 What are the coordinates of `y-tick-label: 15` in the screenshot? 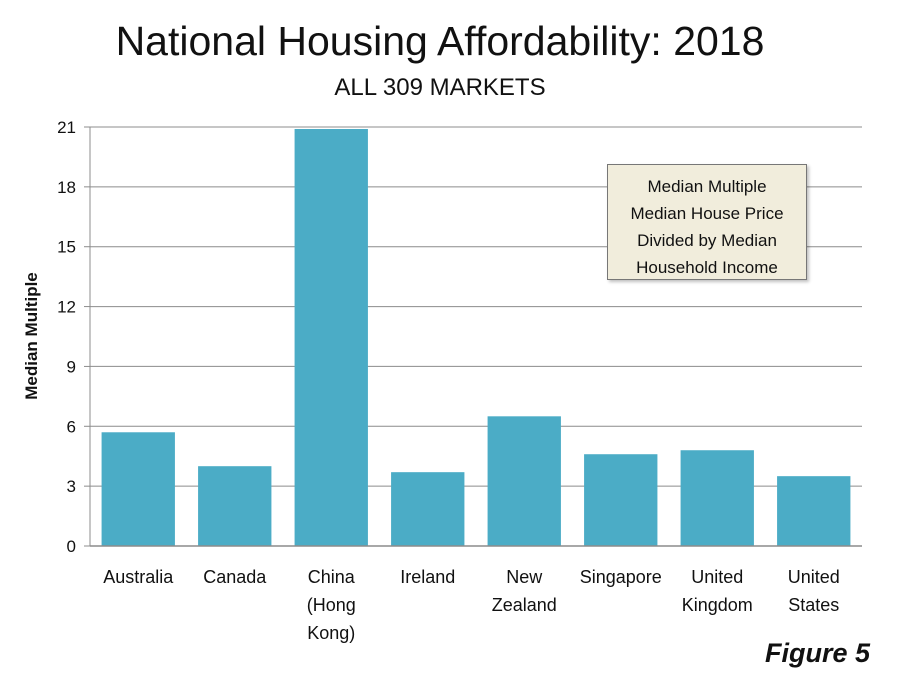 It's located at (66, 247).